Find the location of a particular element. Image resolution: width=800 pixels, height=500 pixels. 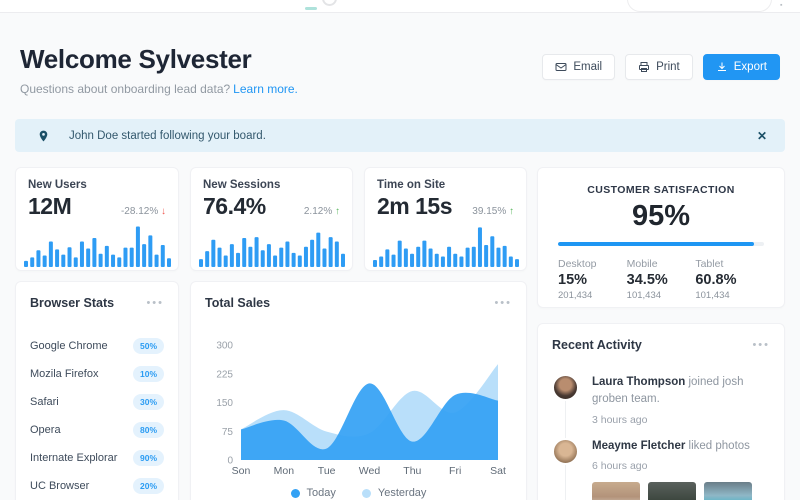

activity-item: Meayme Fletcher liked photos 6 hours ago is located at coordinates (661, 468).